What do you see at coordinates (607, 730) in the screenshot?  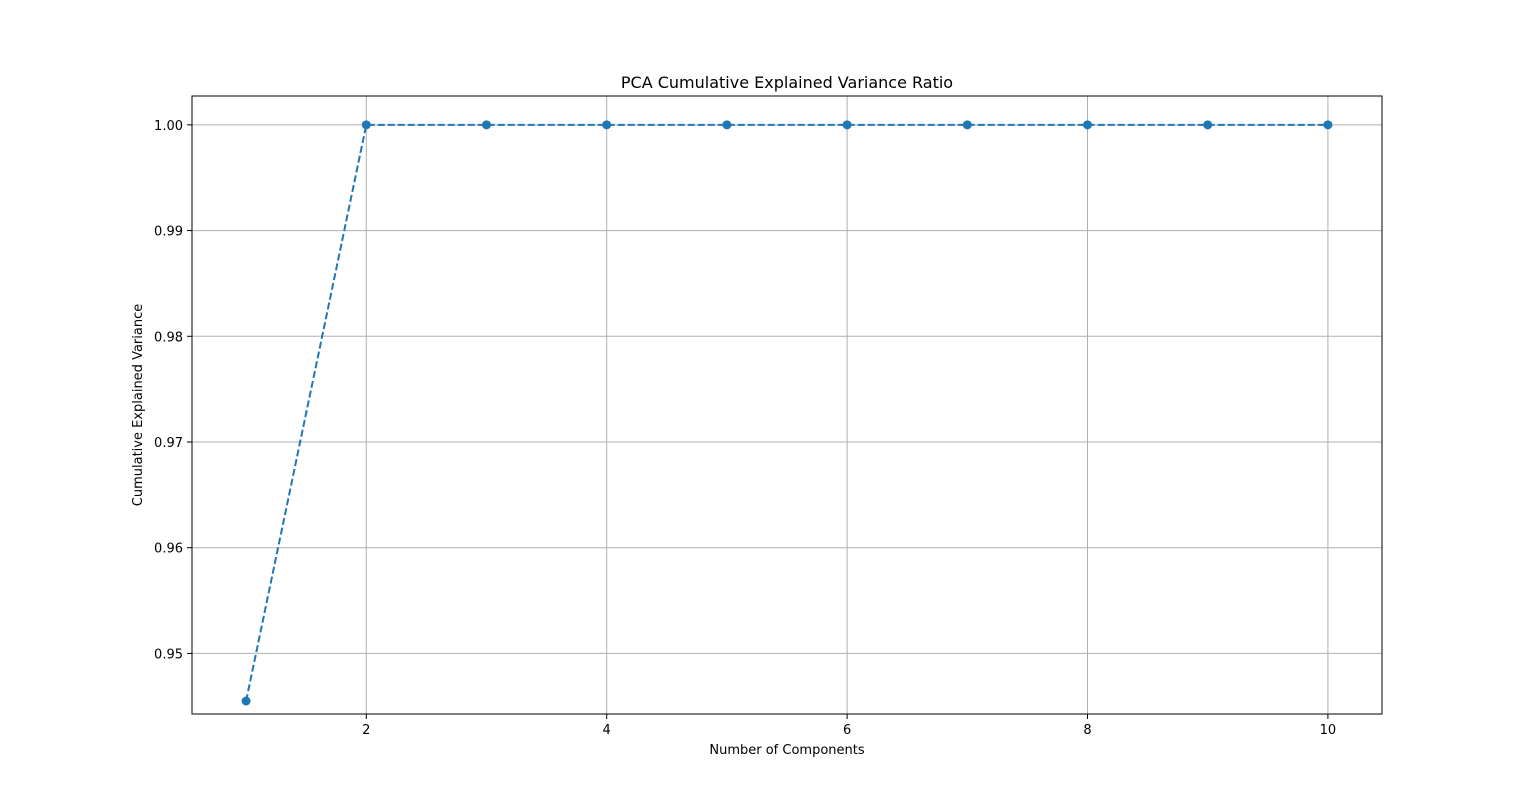 I see `x-tick-label: 4` at bounding box center [607, 730].